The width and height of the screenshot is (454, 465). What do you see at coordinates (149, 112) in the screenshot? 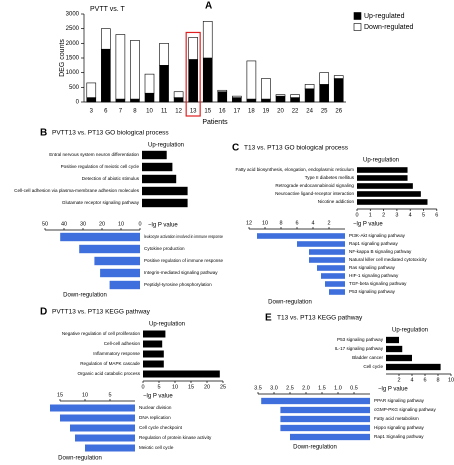
I see `x-tick-label: 10` at bounding box center [149, 112].